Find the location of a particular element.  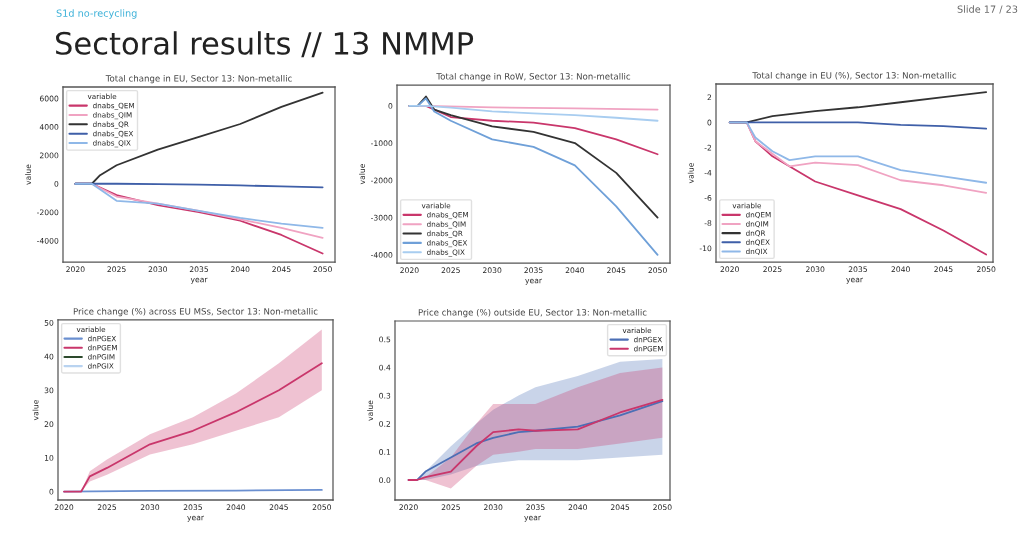

text: Sectoral results // 13 NMMP is located at coordinates (265, 44).